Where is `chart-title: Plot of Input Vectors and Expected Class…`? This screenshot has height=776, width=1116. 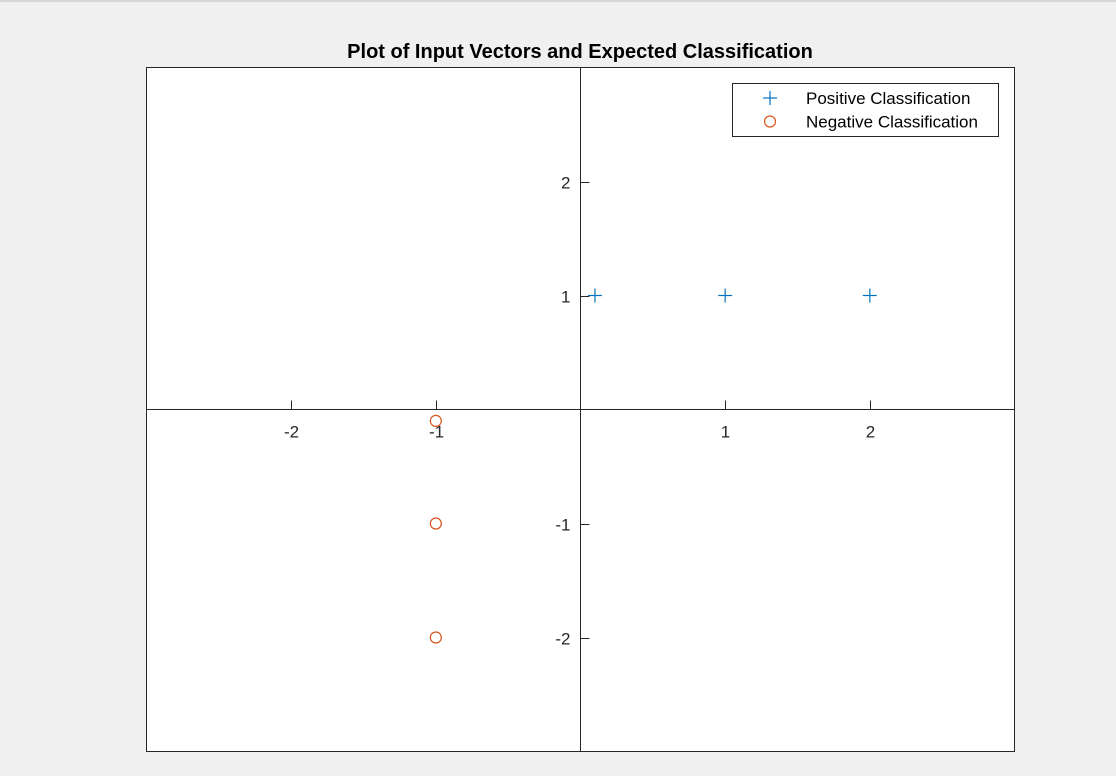
chart-title: Plot of Input Vectors and Expected Class… is located at coordinates (580, 52).